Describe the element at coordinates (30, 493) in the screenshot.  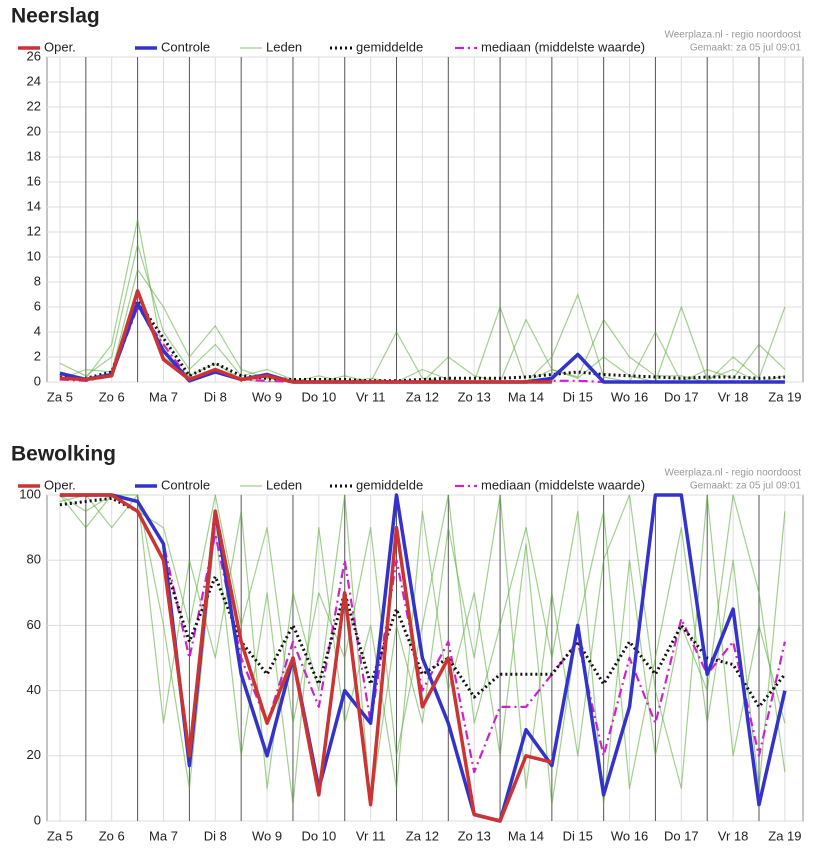
I see `y-tick-label: 100` at that location.